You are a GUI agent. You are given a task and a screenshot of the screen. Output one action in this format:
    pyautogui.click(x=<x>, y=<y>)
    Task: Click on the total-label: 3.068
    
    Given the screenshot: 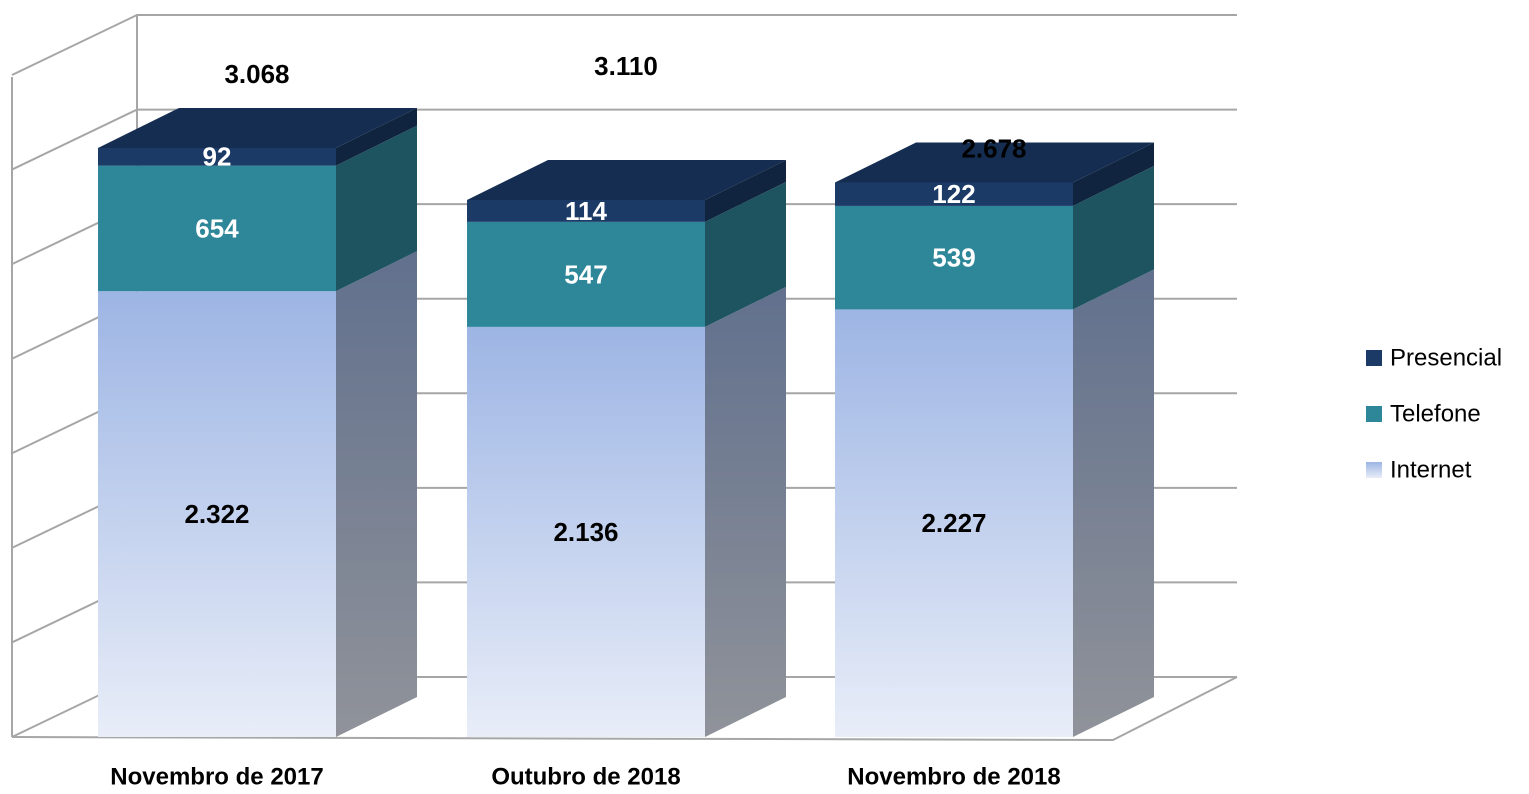 What is the action you would take?
    pyautogui.click(x=256, y=74)
    